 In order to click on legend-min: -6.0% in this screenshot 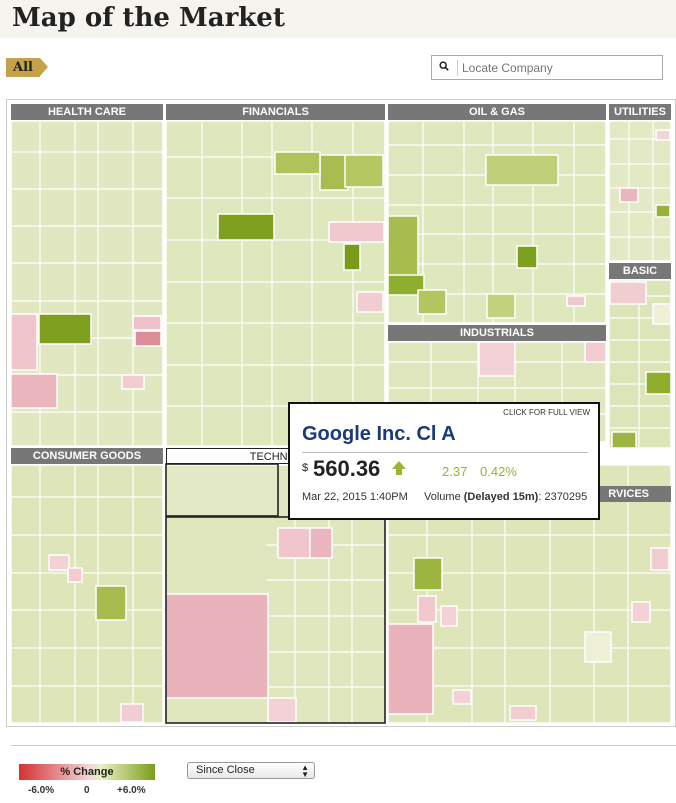, I will do `click(41, 790)`.